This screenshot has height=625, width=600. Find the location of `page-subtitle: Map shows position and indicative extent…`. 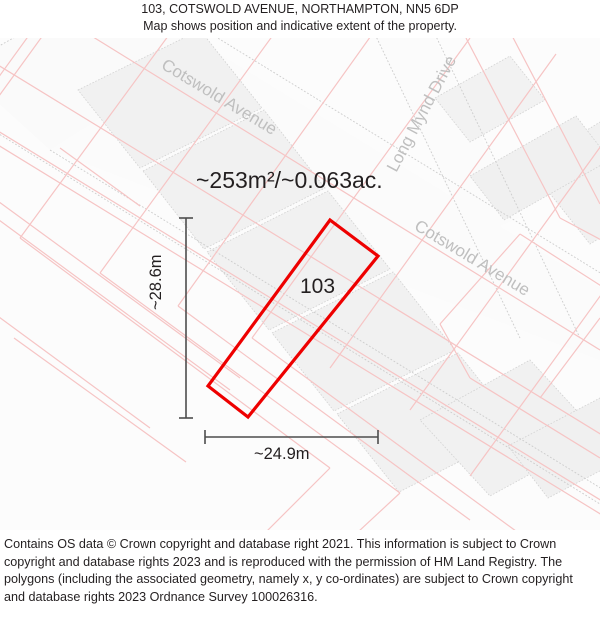

page-subtitle: Map shows position and indicative extent… is located at coordinates (300, 26).